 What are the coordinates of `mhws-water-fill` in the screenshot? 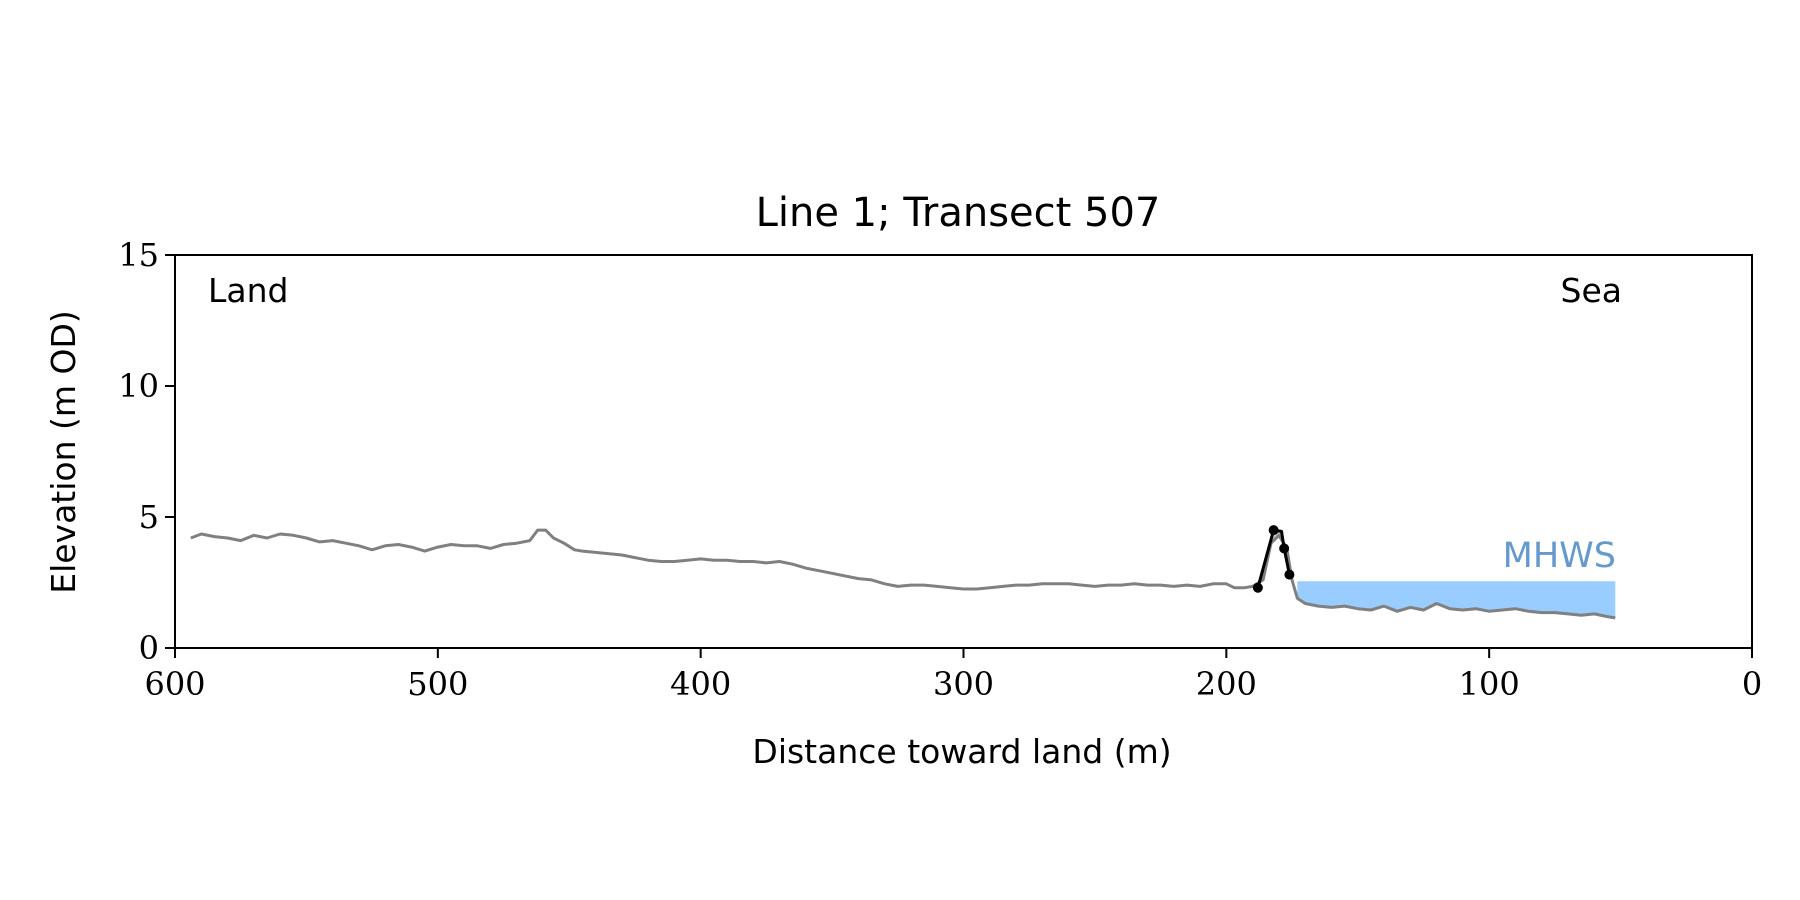 It's located at (1456, 599).